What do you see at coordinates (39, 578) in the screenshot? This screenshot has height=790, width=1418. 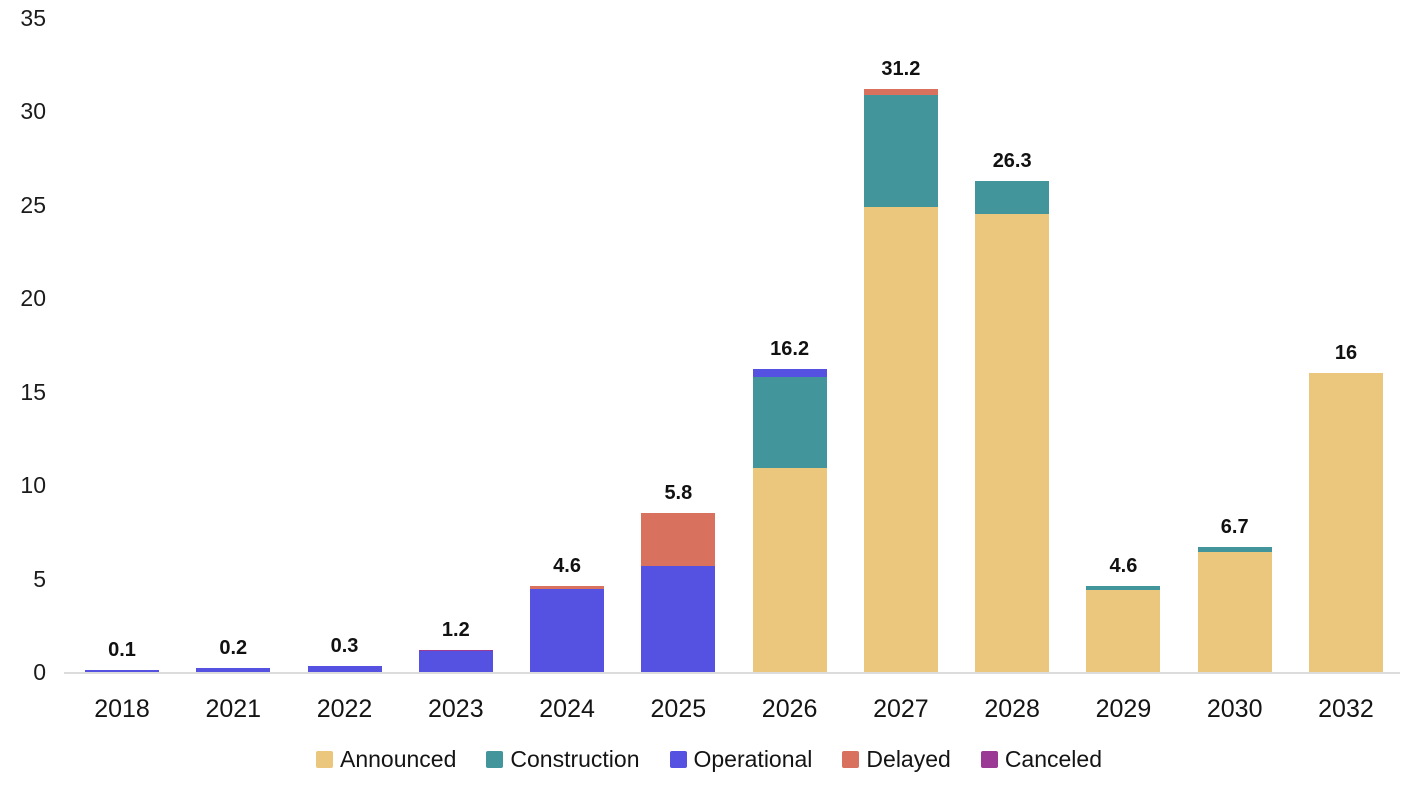 I see `y-axis-tick-label: 5` at bounding box center [39, 578].